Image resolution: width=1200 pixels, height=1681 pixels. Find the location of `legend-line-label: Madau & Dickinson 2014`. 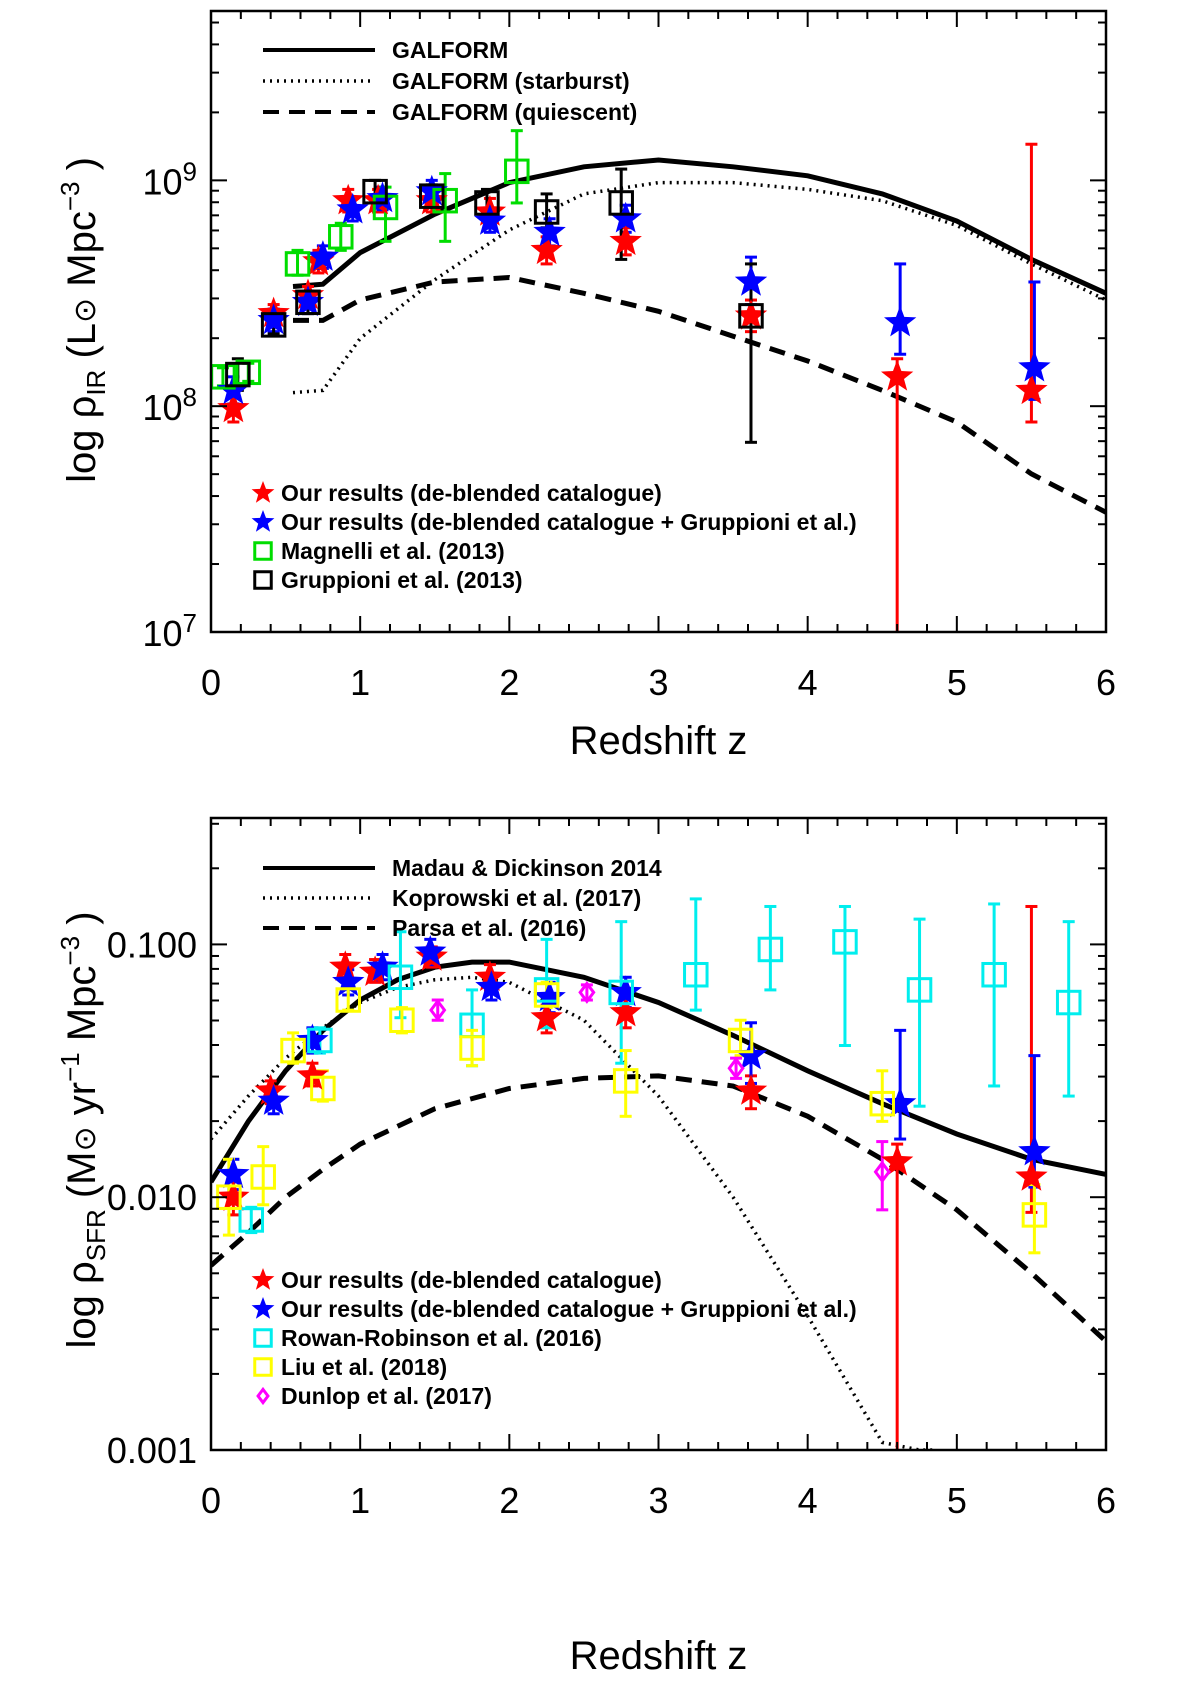

legend-line-label: Madau & Dickinson 2014 is located at coordinates (527, 868).